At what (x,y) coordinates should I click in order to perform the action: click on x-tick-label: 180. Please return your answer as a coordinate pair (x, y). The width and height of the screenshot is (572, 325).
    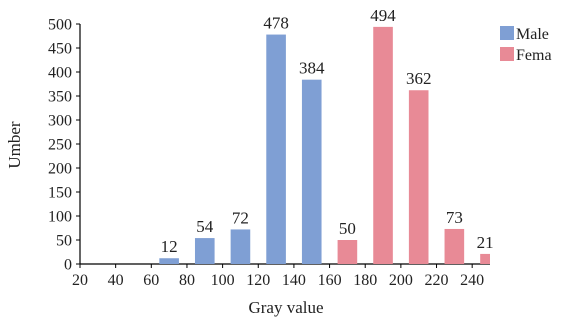
    Looking at the image, I should click on (365, 280).